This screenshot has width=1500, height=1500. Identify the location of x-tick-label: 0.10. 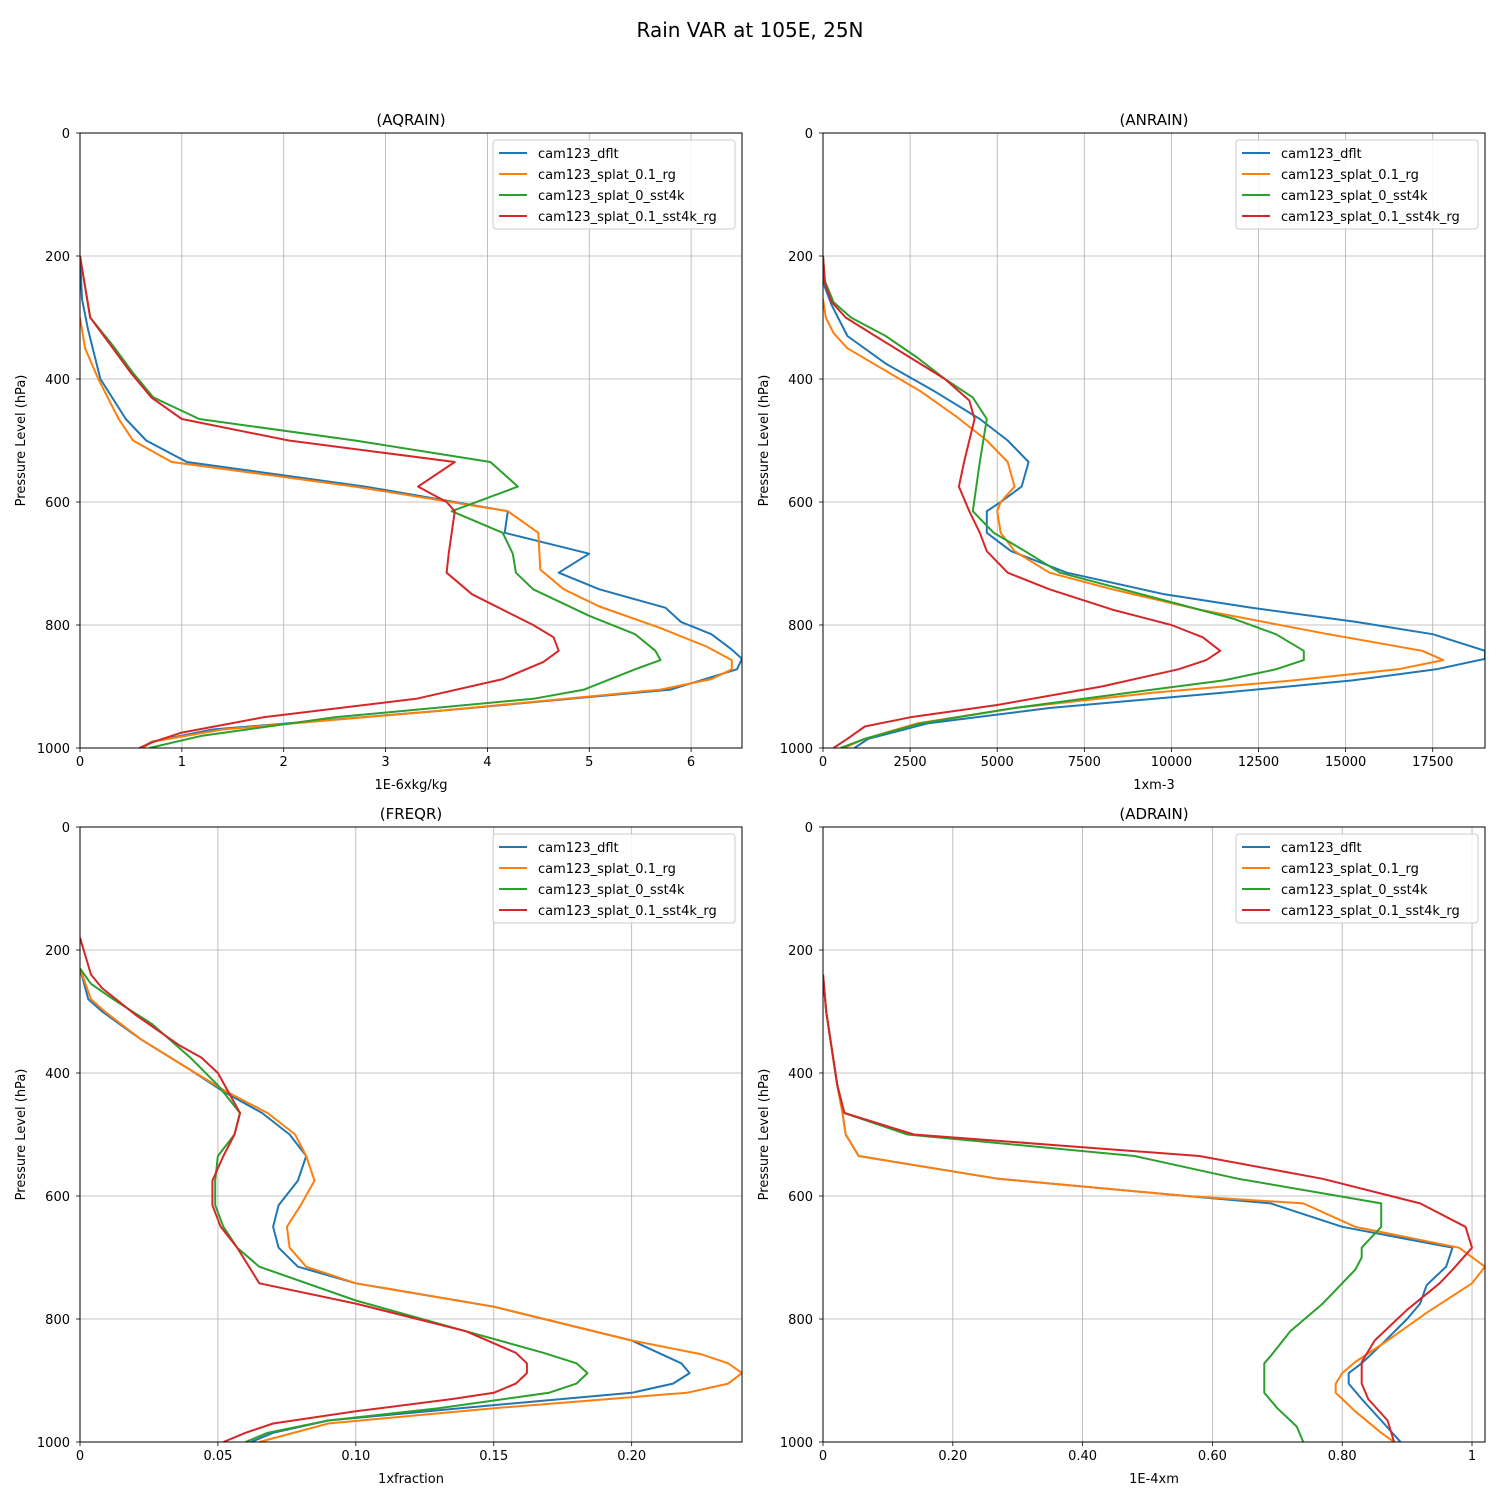
(355, 1456).